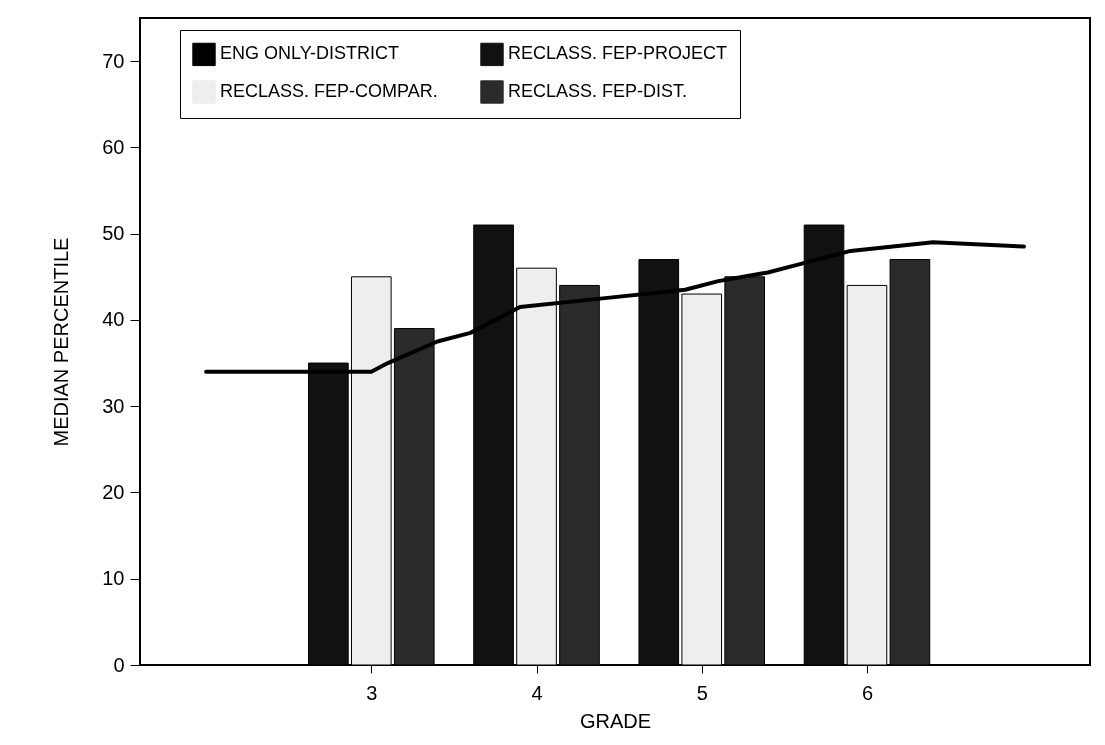 Image resolution: width=1105 pixels, height=745 pixels. I want to click on y-tick-label: 10, so click(113, 578).